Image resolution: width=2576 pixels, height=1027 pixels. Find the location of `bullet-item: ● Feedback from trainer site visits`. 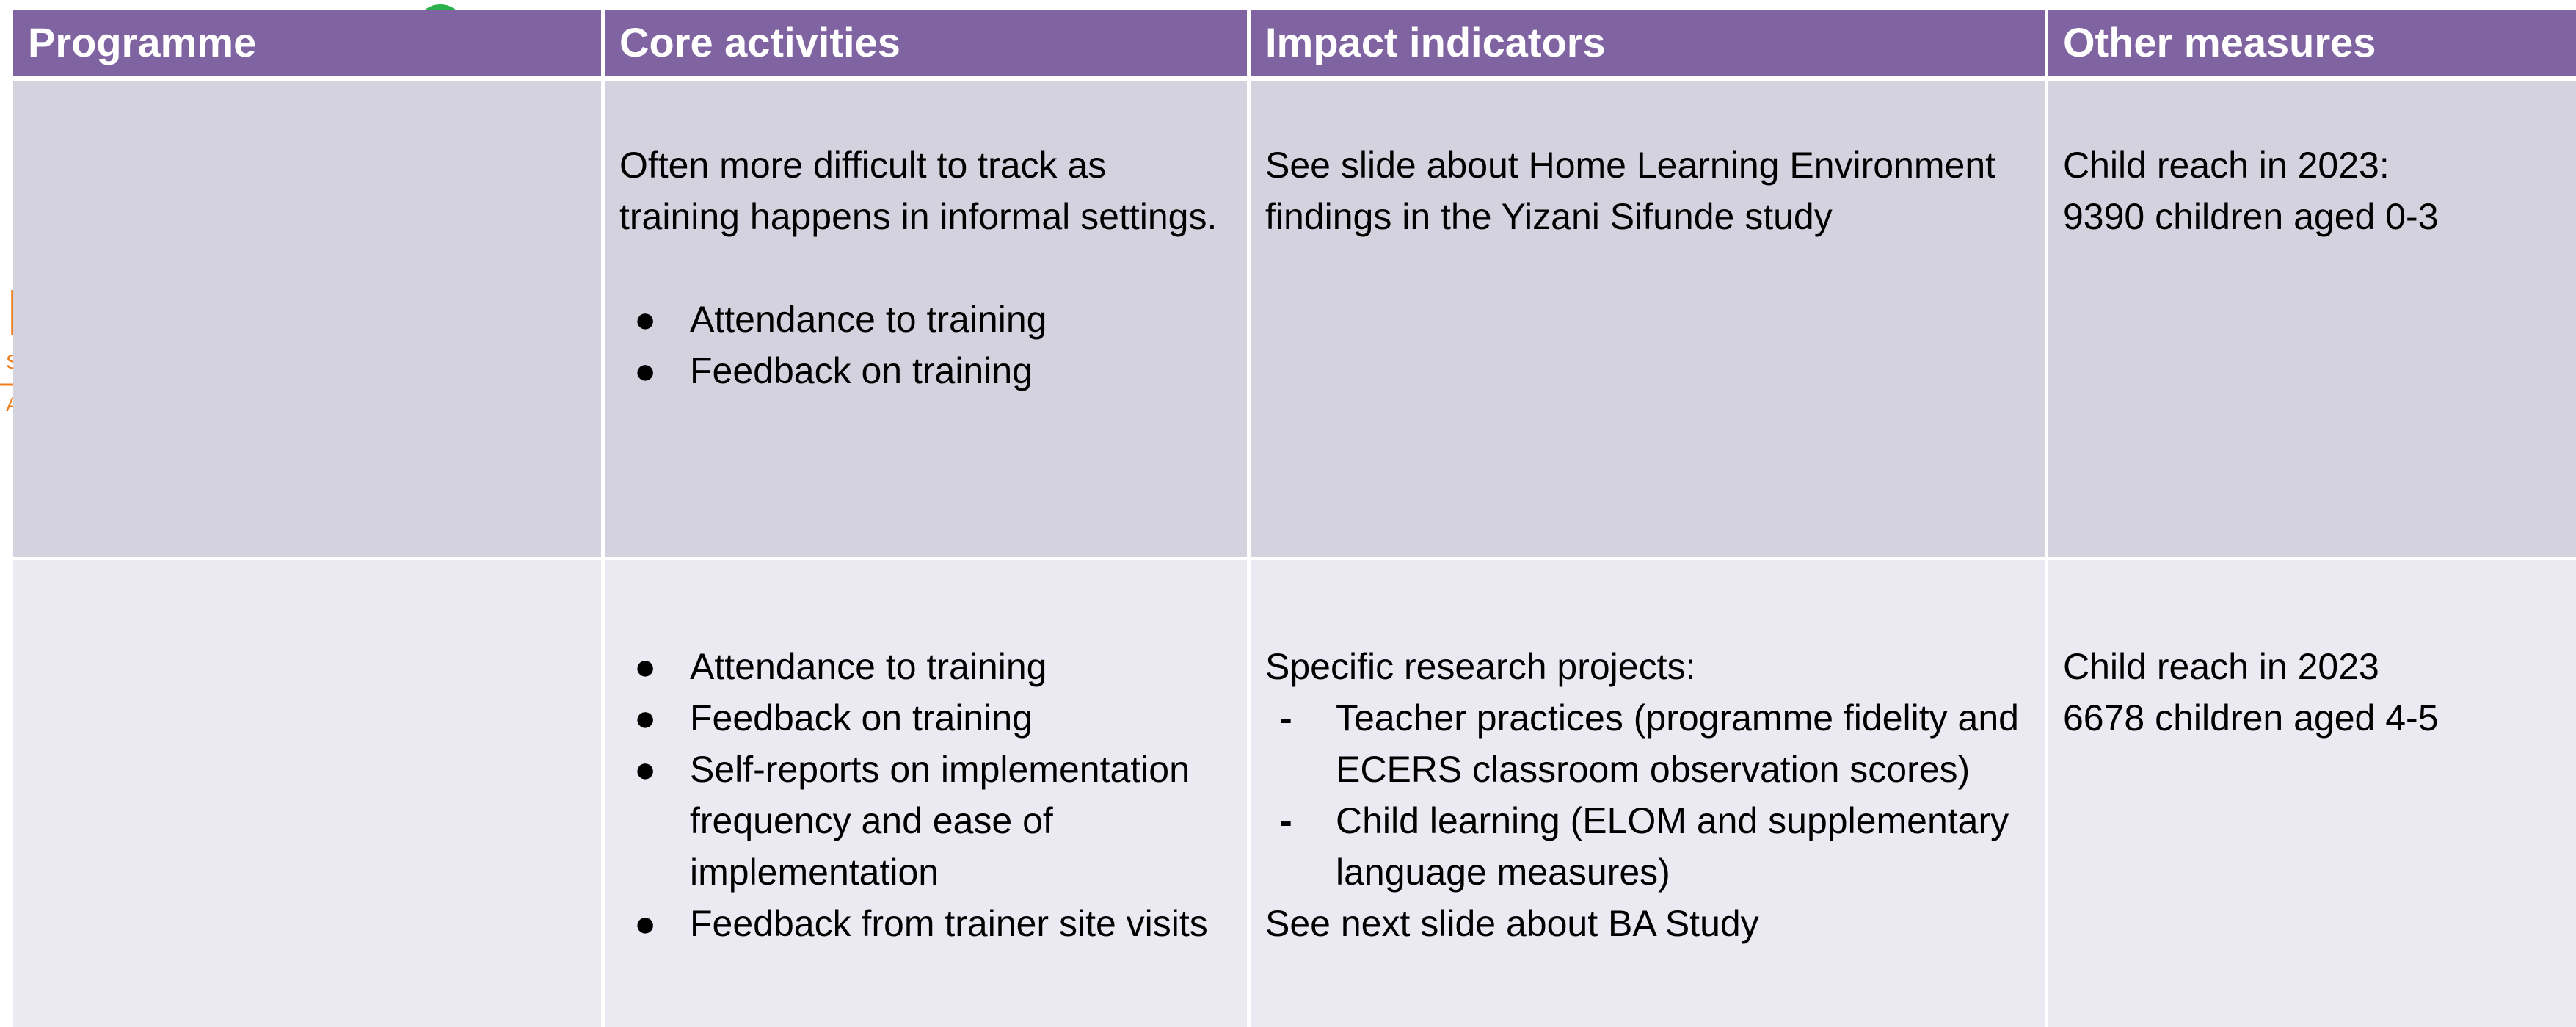

bullet-item: ● Feedback from trainer site visits is located at coordinates (927, 923).